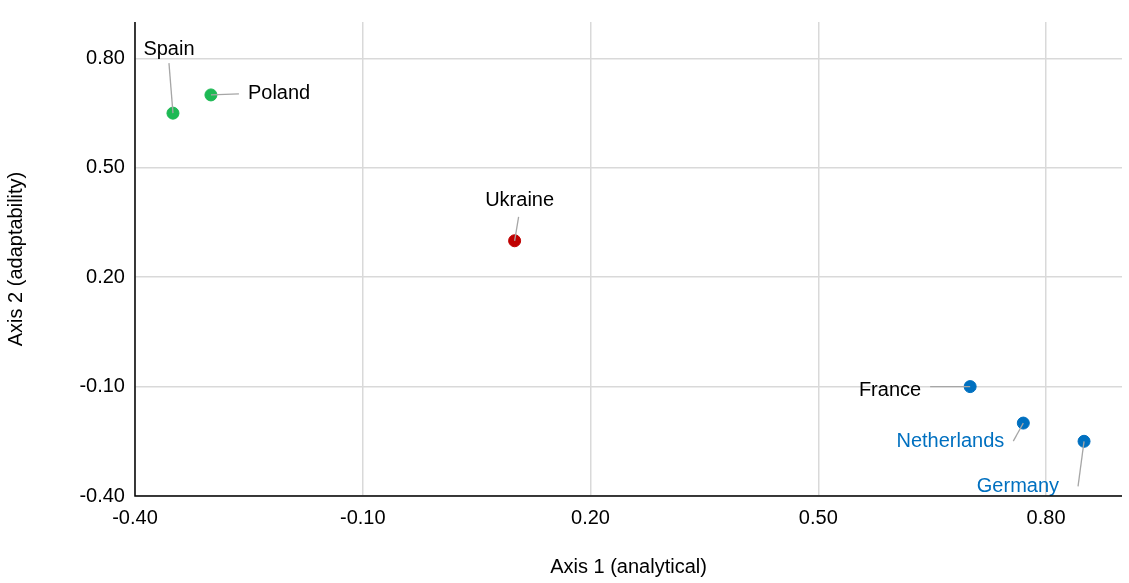 The image size is (1129, 583). I want to click on y-tick-label: -0.40, so click(102, 494).